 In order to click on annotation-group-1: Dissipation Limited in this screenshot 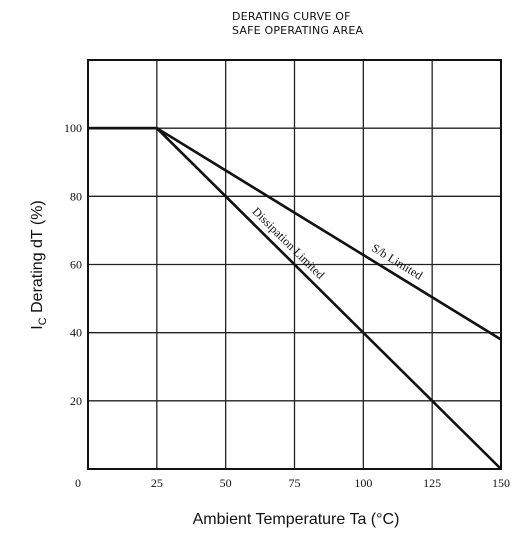, I will do `click(289, 242)`.